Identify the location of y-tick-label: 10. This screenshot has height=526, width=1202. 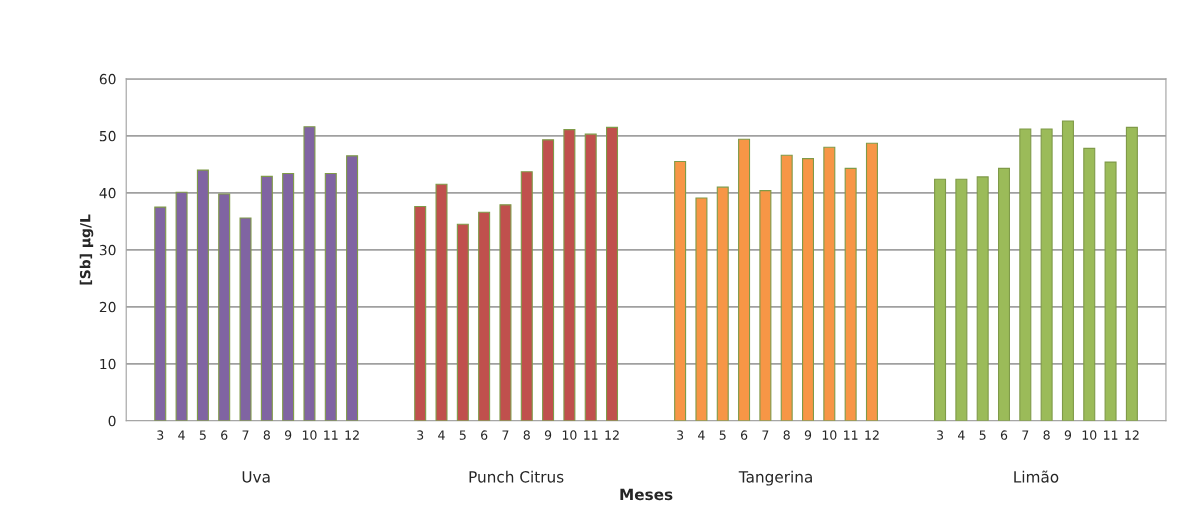
(108, 364).